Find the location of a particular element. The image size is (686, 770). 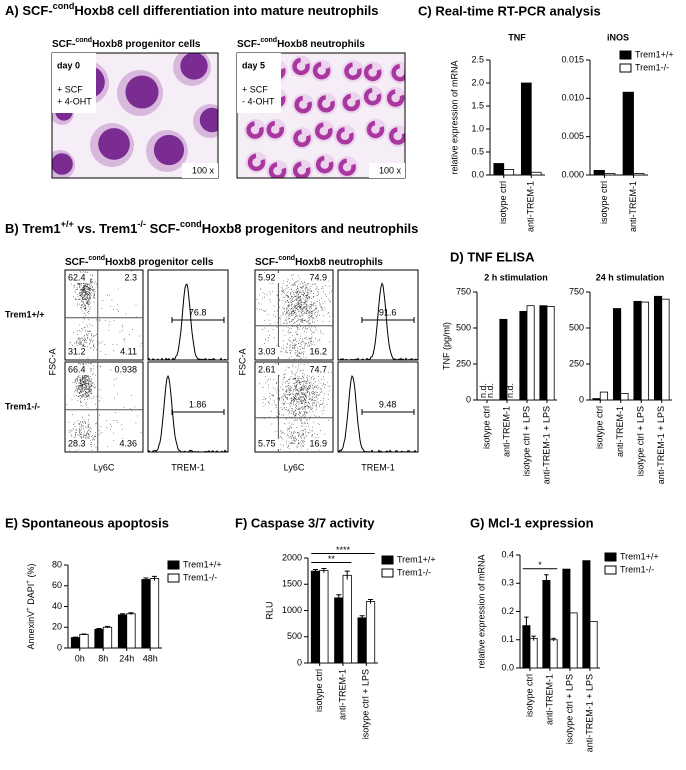

quadrant-value: 5.75 is located at coordinates (267, 443).